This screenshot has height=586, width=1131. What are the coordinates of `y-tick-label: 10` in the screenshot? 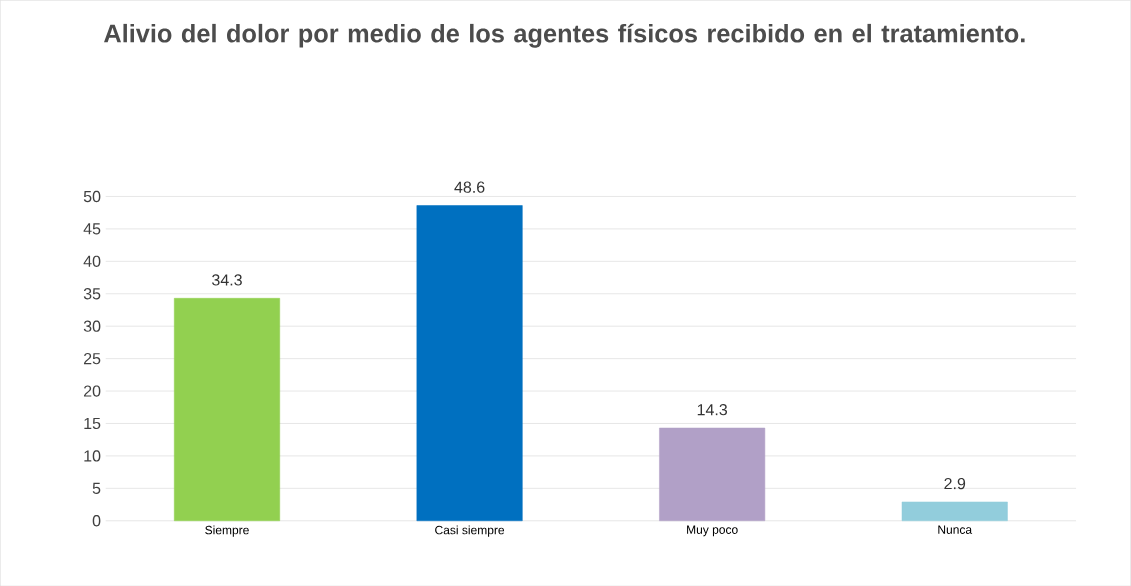 It's located at (92, 456).